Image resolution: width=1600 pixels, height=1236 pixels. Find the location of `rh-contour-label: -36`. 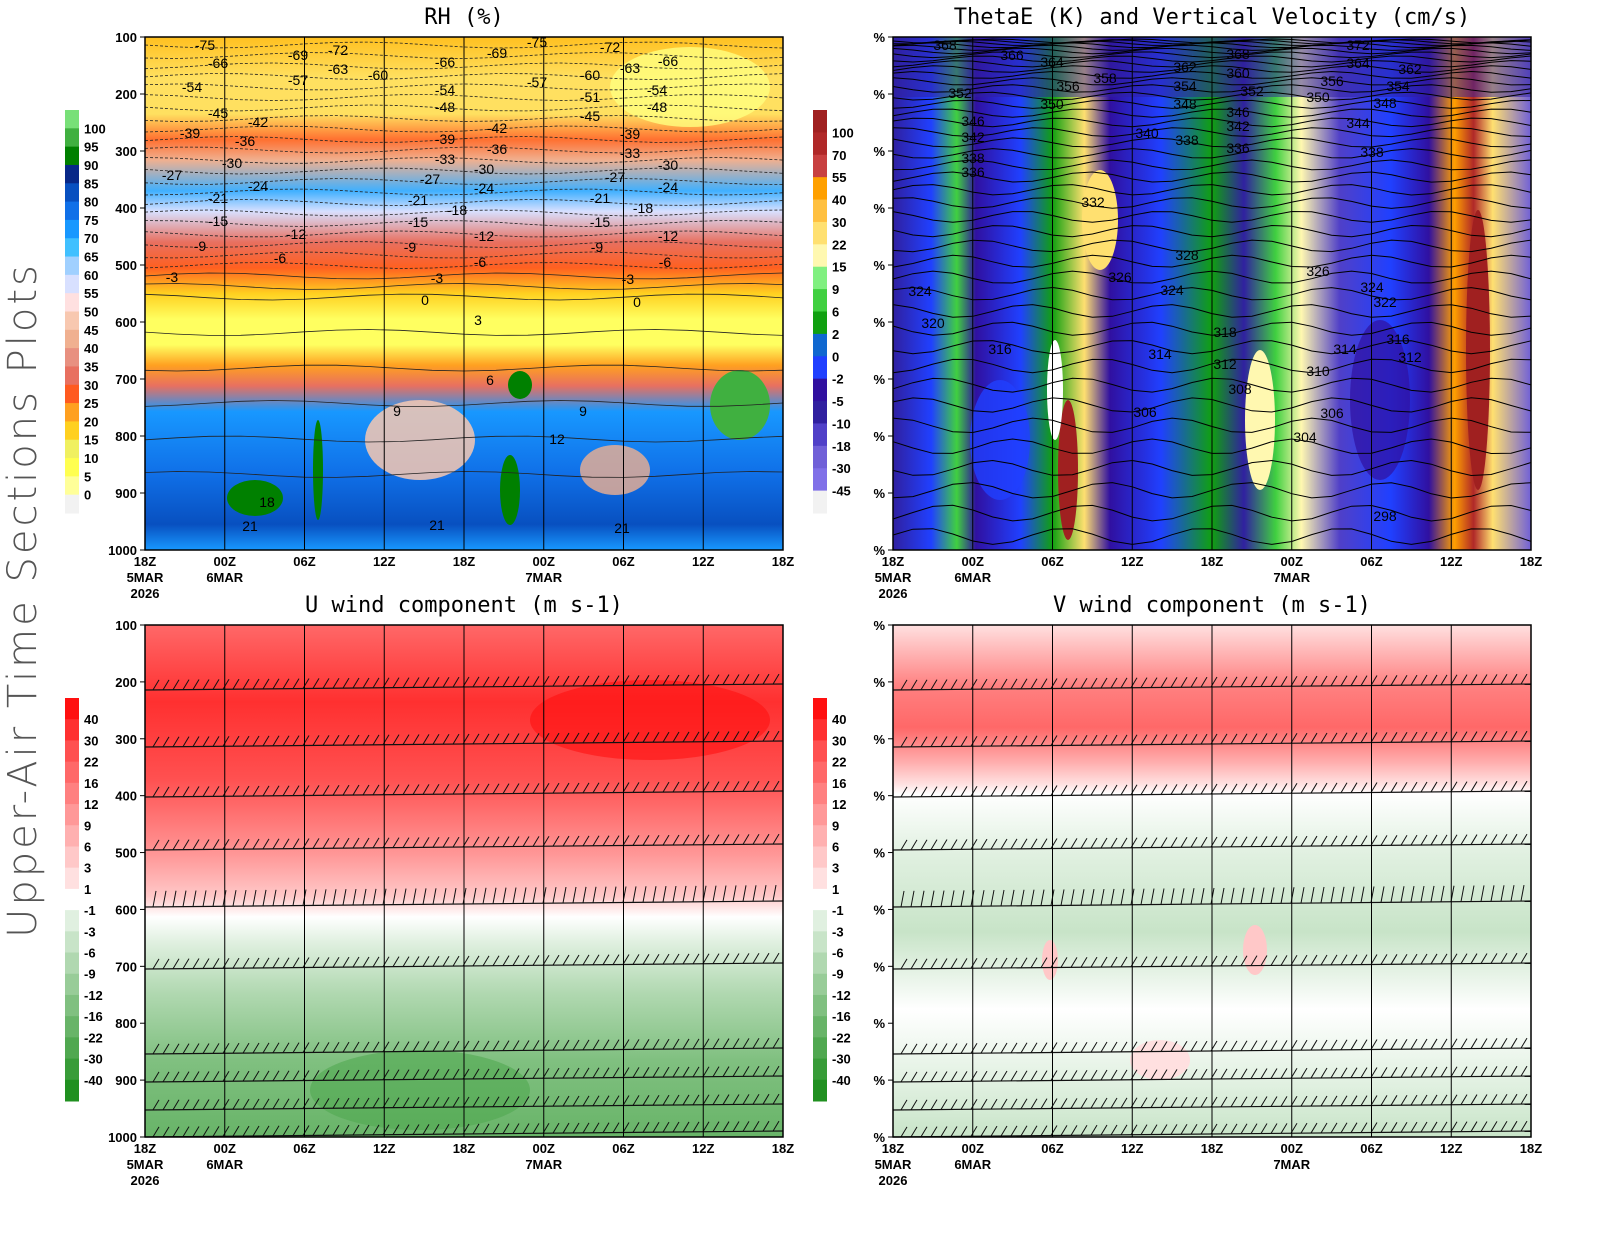

rh-contour-label: -36 is located at coordinates (497, 149).